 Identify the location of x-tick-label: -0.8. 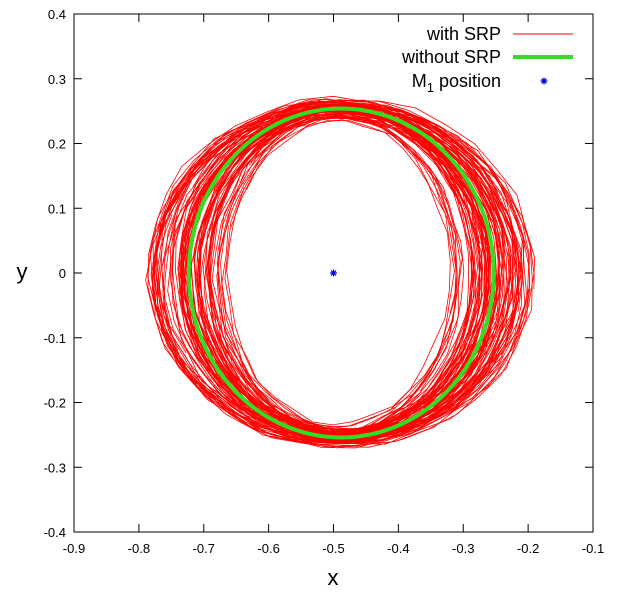
(139, 548).